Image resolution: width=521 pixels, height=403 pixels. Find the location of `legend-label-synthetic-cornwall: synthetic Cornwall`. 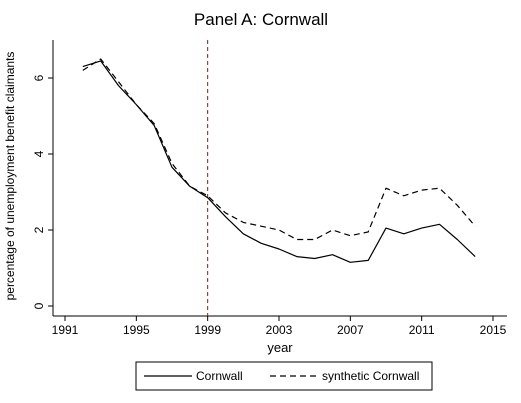

legend-label-synthetic-cornwall: synthetic Cornwall is located at coordinates (370, 376).